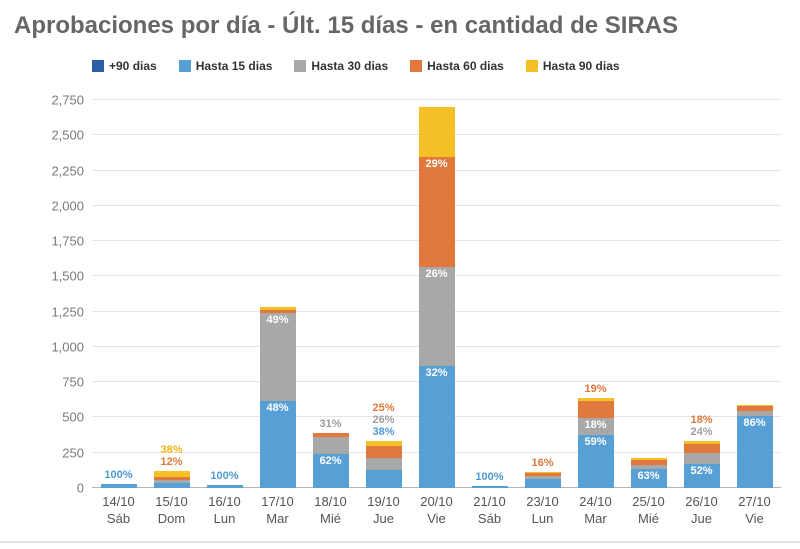  I want to click on y-axis-label: 500, so click(73, 417).